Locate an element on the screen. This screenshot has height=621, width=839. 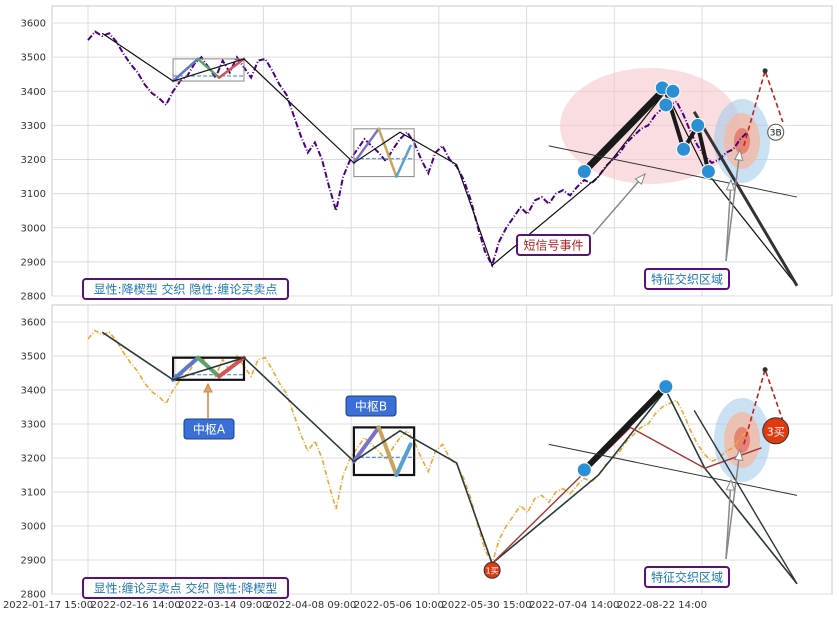
buy-marker-label: 3买 is located at coordinates (776, 431).